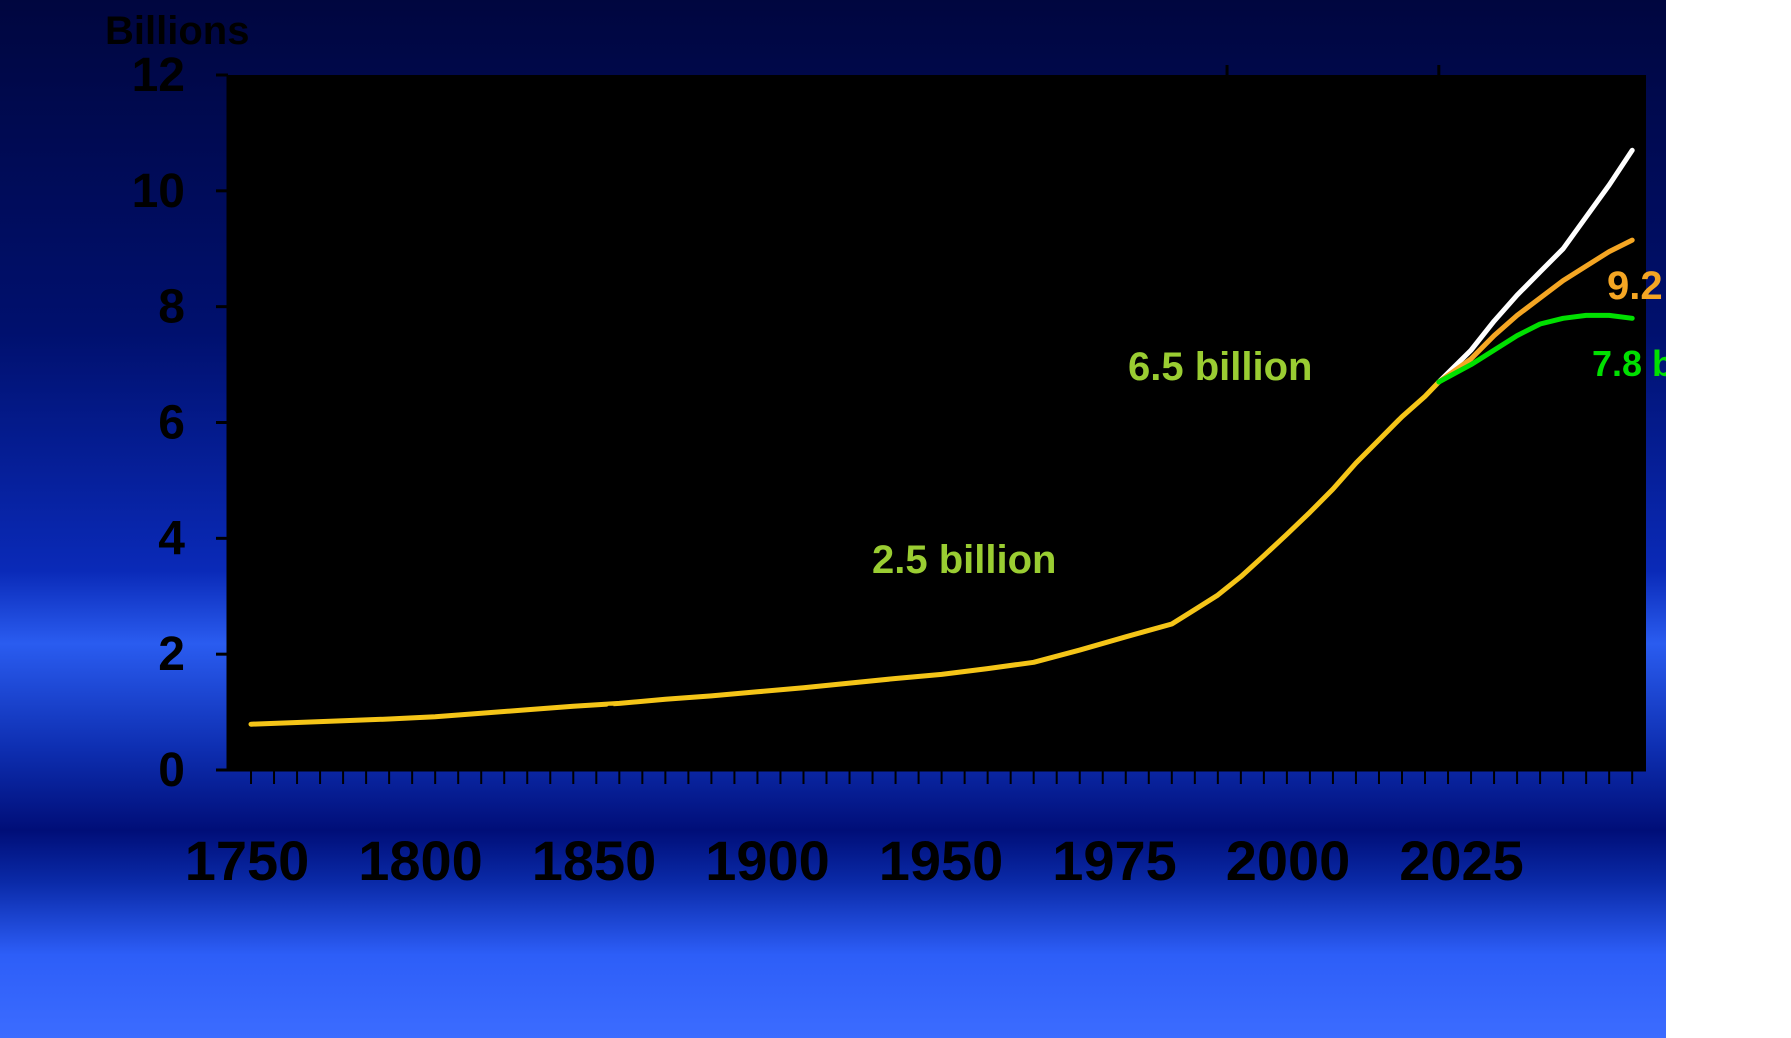 The width and height of the screenshot is (1791, 1038). What do you see at coordinates (420, 860) in the screenshot?
I see `x-tick-label: 1800` at bounding box center [420, 860].